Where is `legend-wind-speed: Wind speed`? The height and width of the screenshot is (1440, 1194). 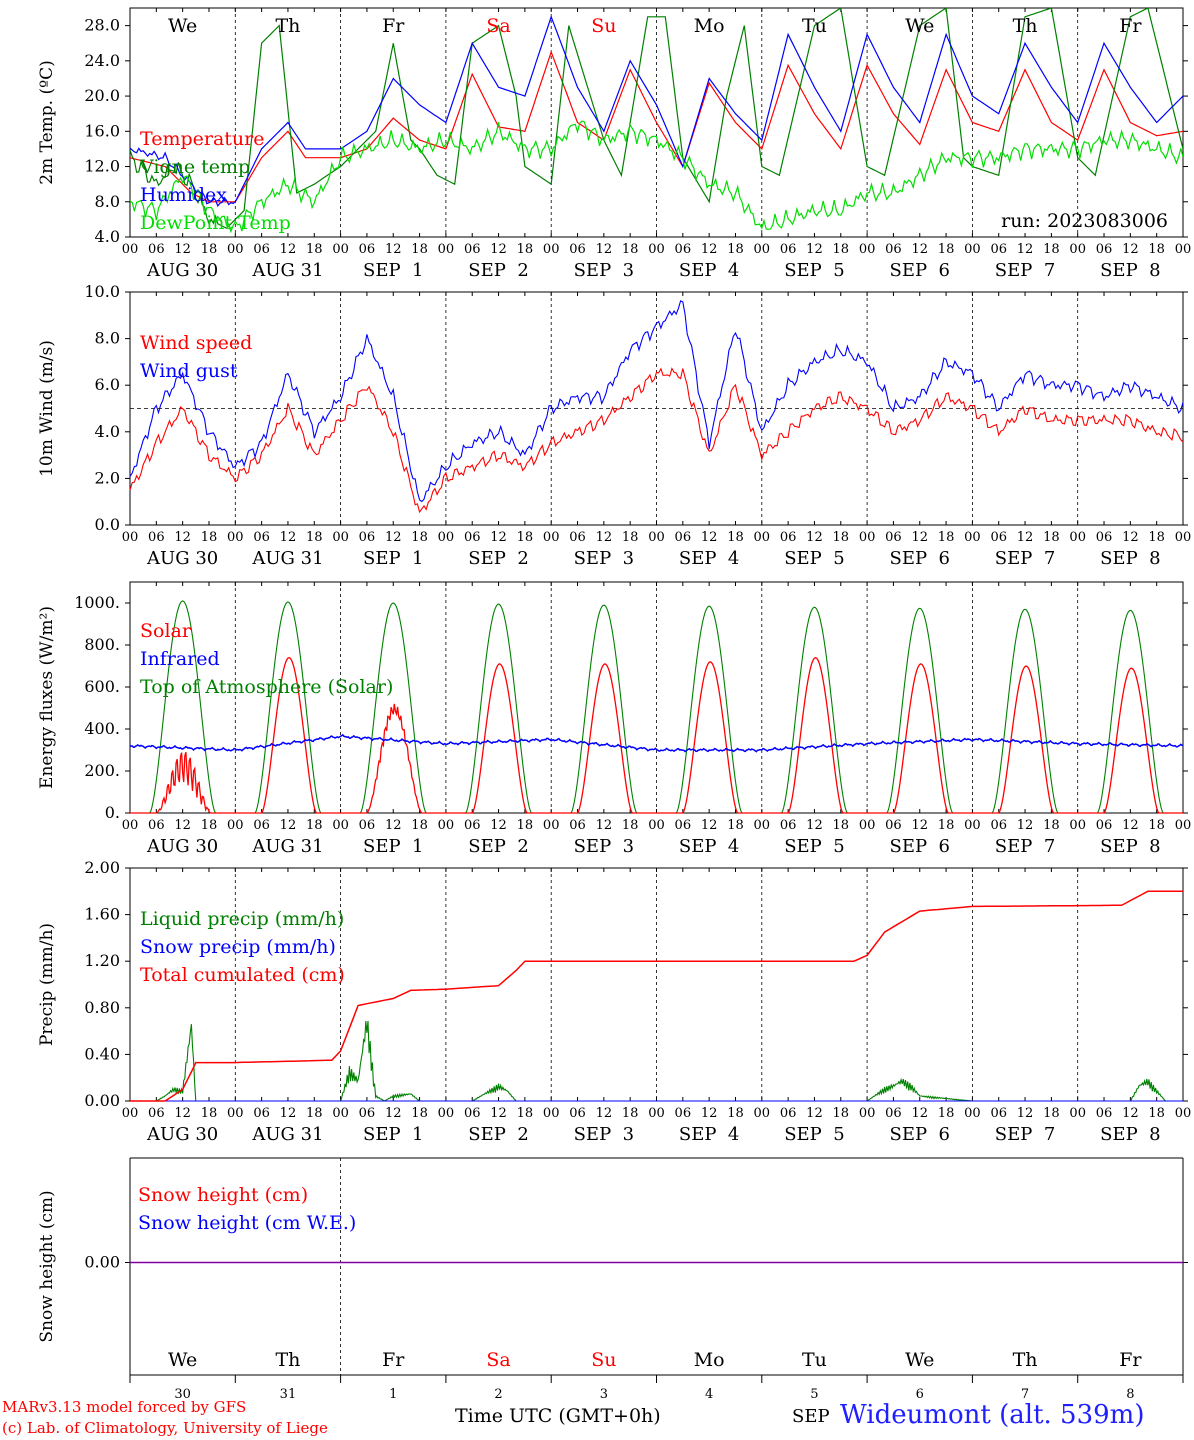
legend-wind-speed: Wind speed is located at coordinates (196, 343).